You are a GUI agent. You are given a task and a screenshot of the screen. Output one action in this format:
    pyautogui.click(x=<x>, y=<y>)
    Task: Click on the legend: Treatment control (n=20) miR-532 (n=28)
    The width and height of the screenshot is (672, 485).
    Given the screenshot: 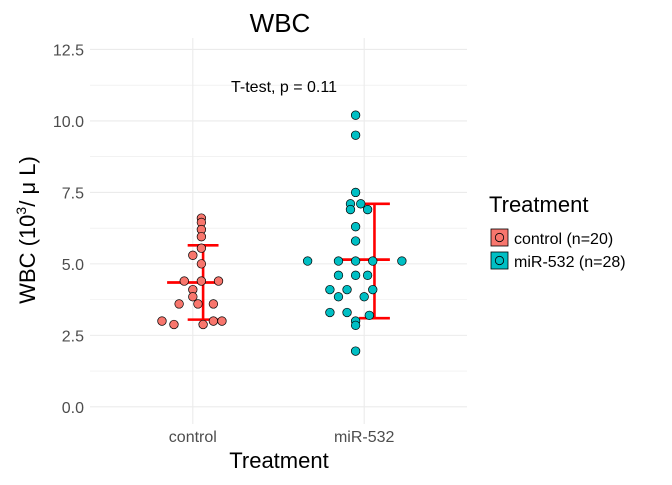 What is the action you would take?
    pyautogui.click(x=557, y=231)
    